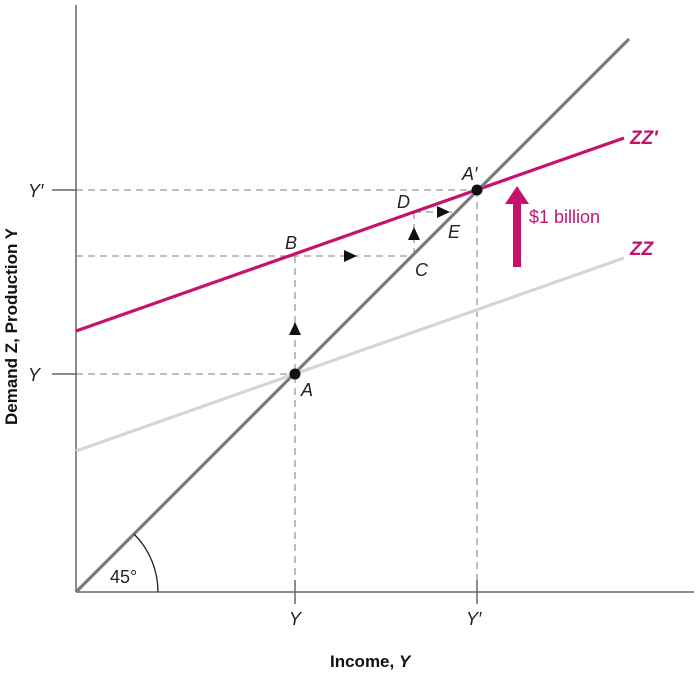  I want to click on angle-label: 45°, so click(123, 577).